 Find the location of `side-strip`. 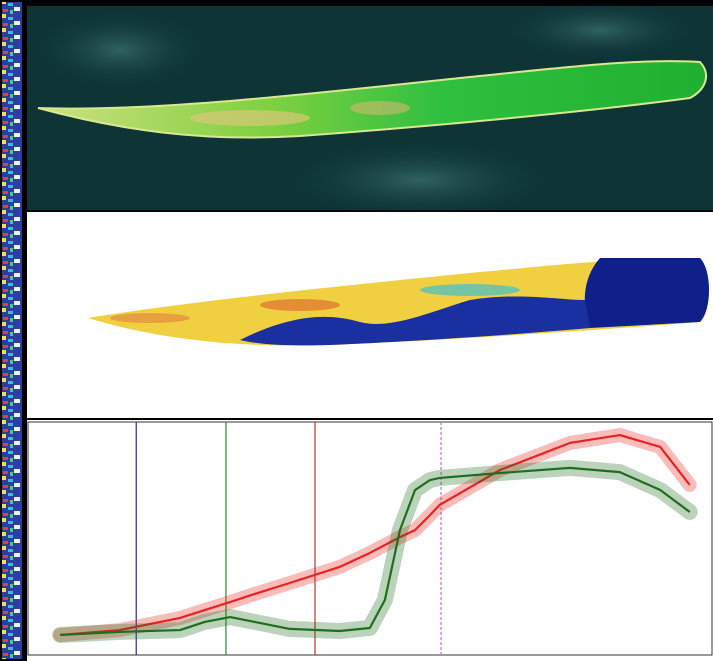

side-strip is located at coordinates (12, 330).